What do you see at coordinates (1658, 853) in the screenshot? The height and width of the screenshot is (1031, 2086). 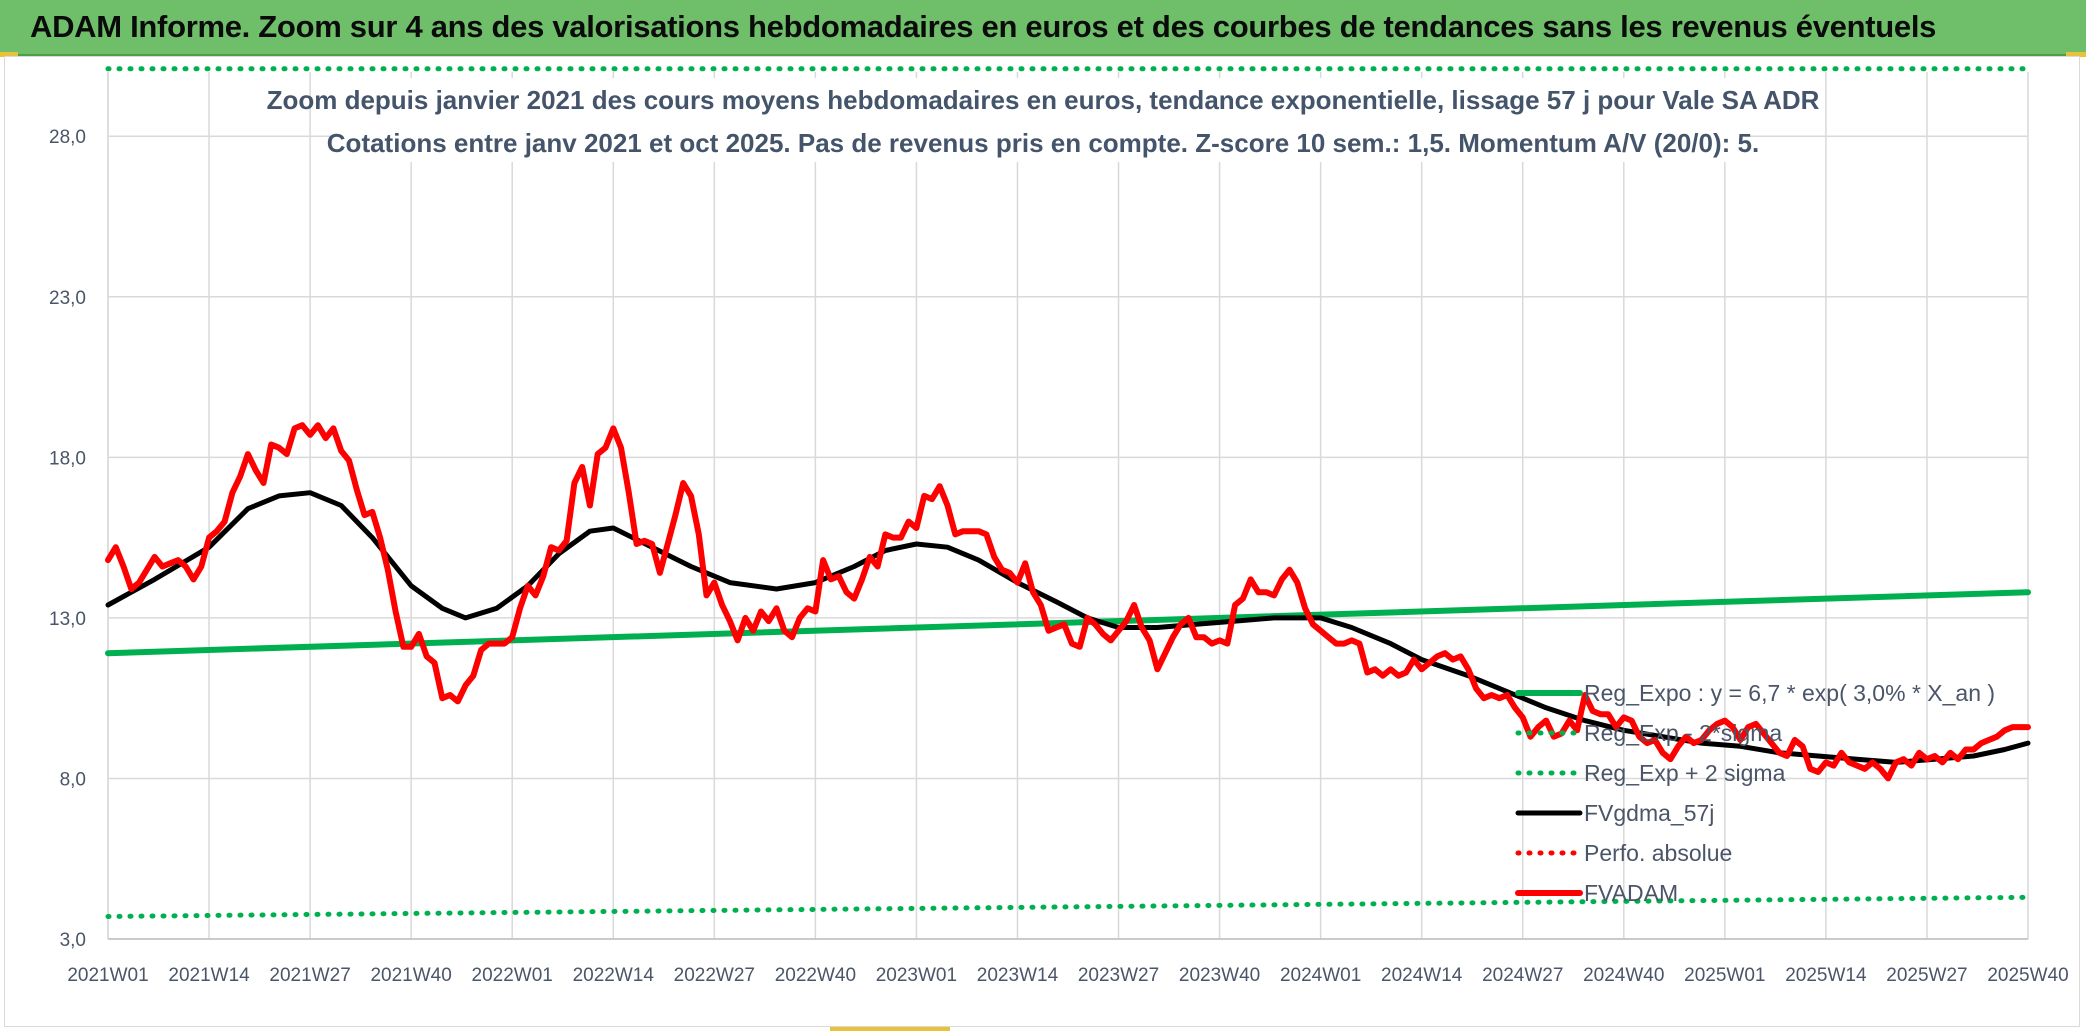 I see `legend-label-4: Perfo. absolue` at bounding box center [1658, 853].